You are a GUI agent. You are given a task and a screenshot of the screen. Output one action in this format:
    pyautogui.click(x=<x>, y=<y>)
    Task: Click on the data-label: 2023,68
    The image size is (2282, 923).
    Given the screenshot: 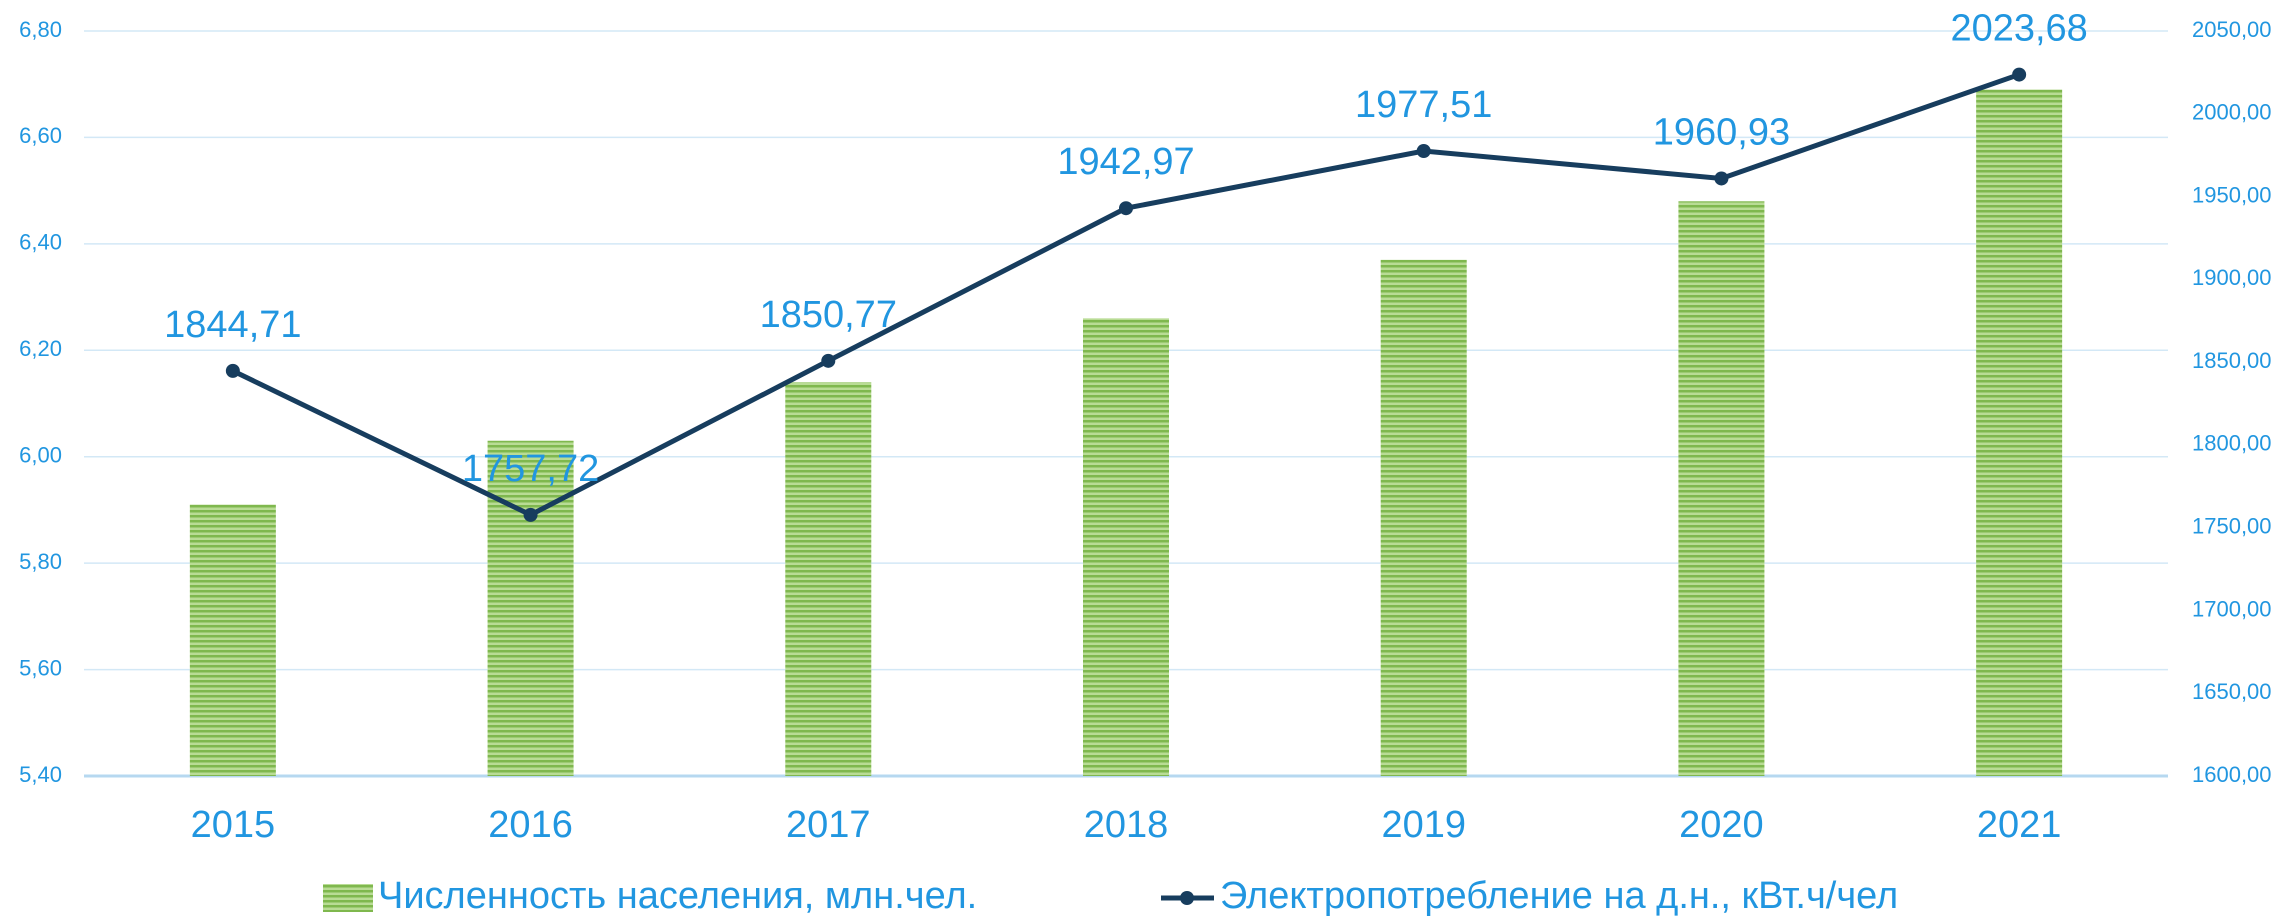 What is the action you would take?
    pyautogui.click(x=2018, y=29)
    